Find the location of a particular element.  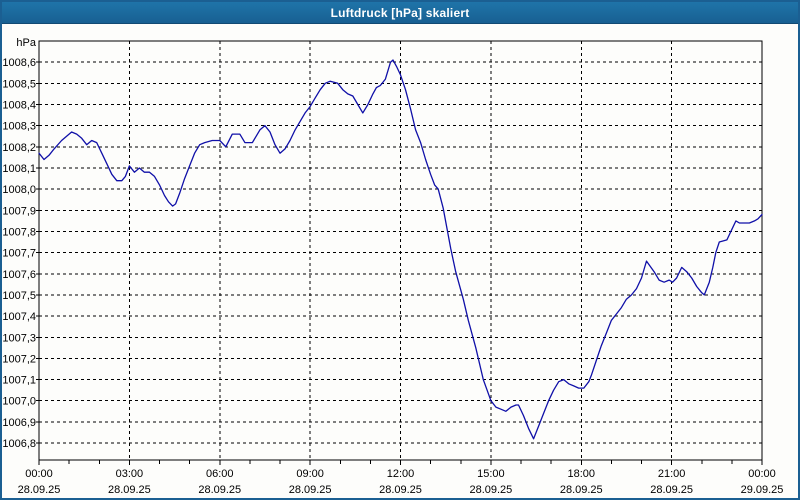

window-title-bar: Luftdruck [hPa] skaliert is located at coordinates (400, 13).